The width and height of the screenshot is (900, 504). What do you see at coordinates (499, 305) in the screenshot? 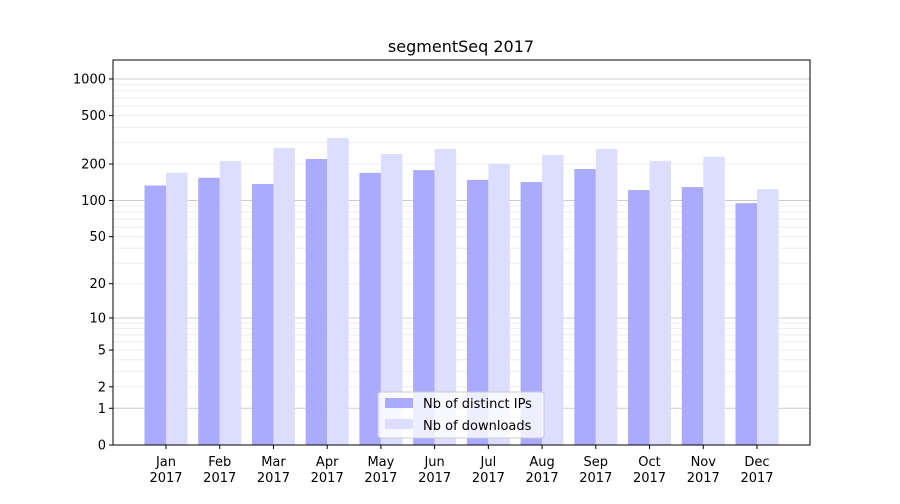
I see `bar-downloads-jul` at bounding box center [499, 305].